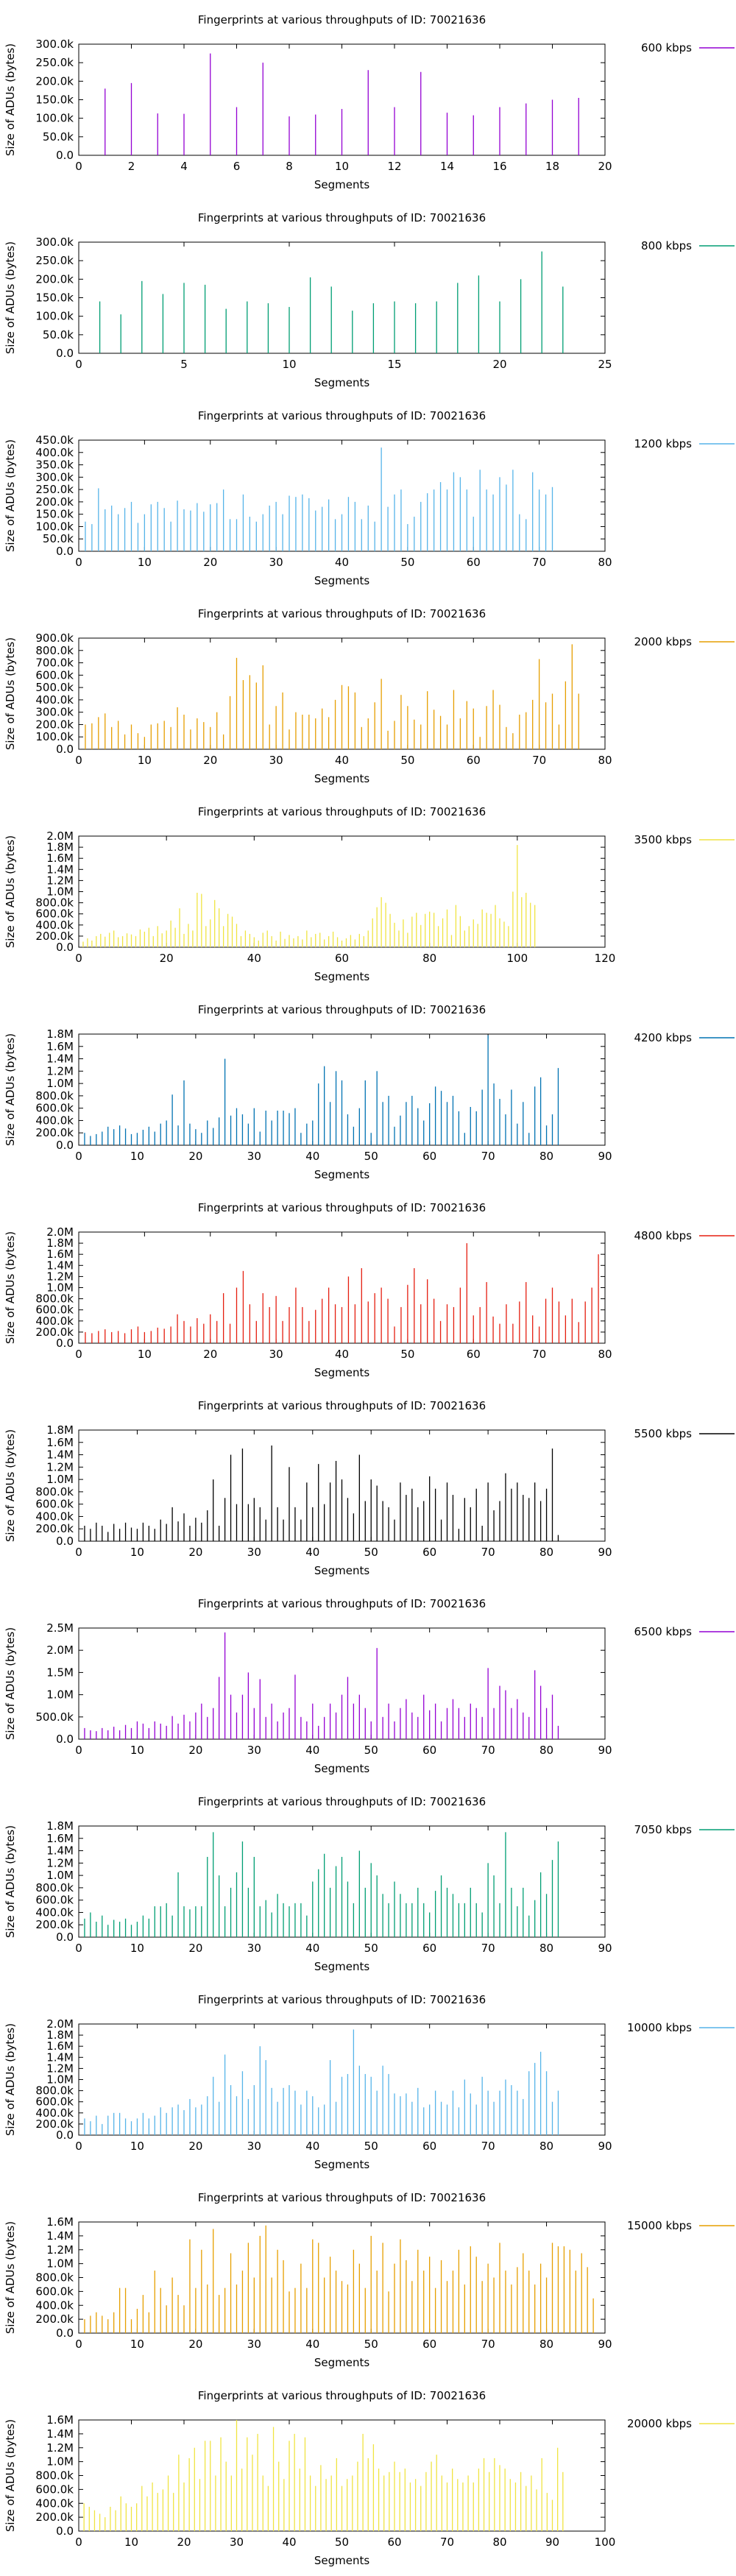 This screenshot has width=736, height=2576. What do you see at coordinates (663, 641) in the screenshot?
I see `legend-label: 2000 kbps` at bounding box center [663, 641].